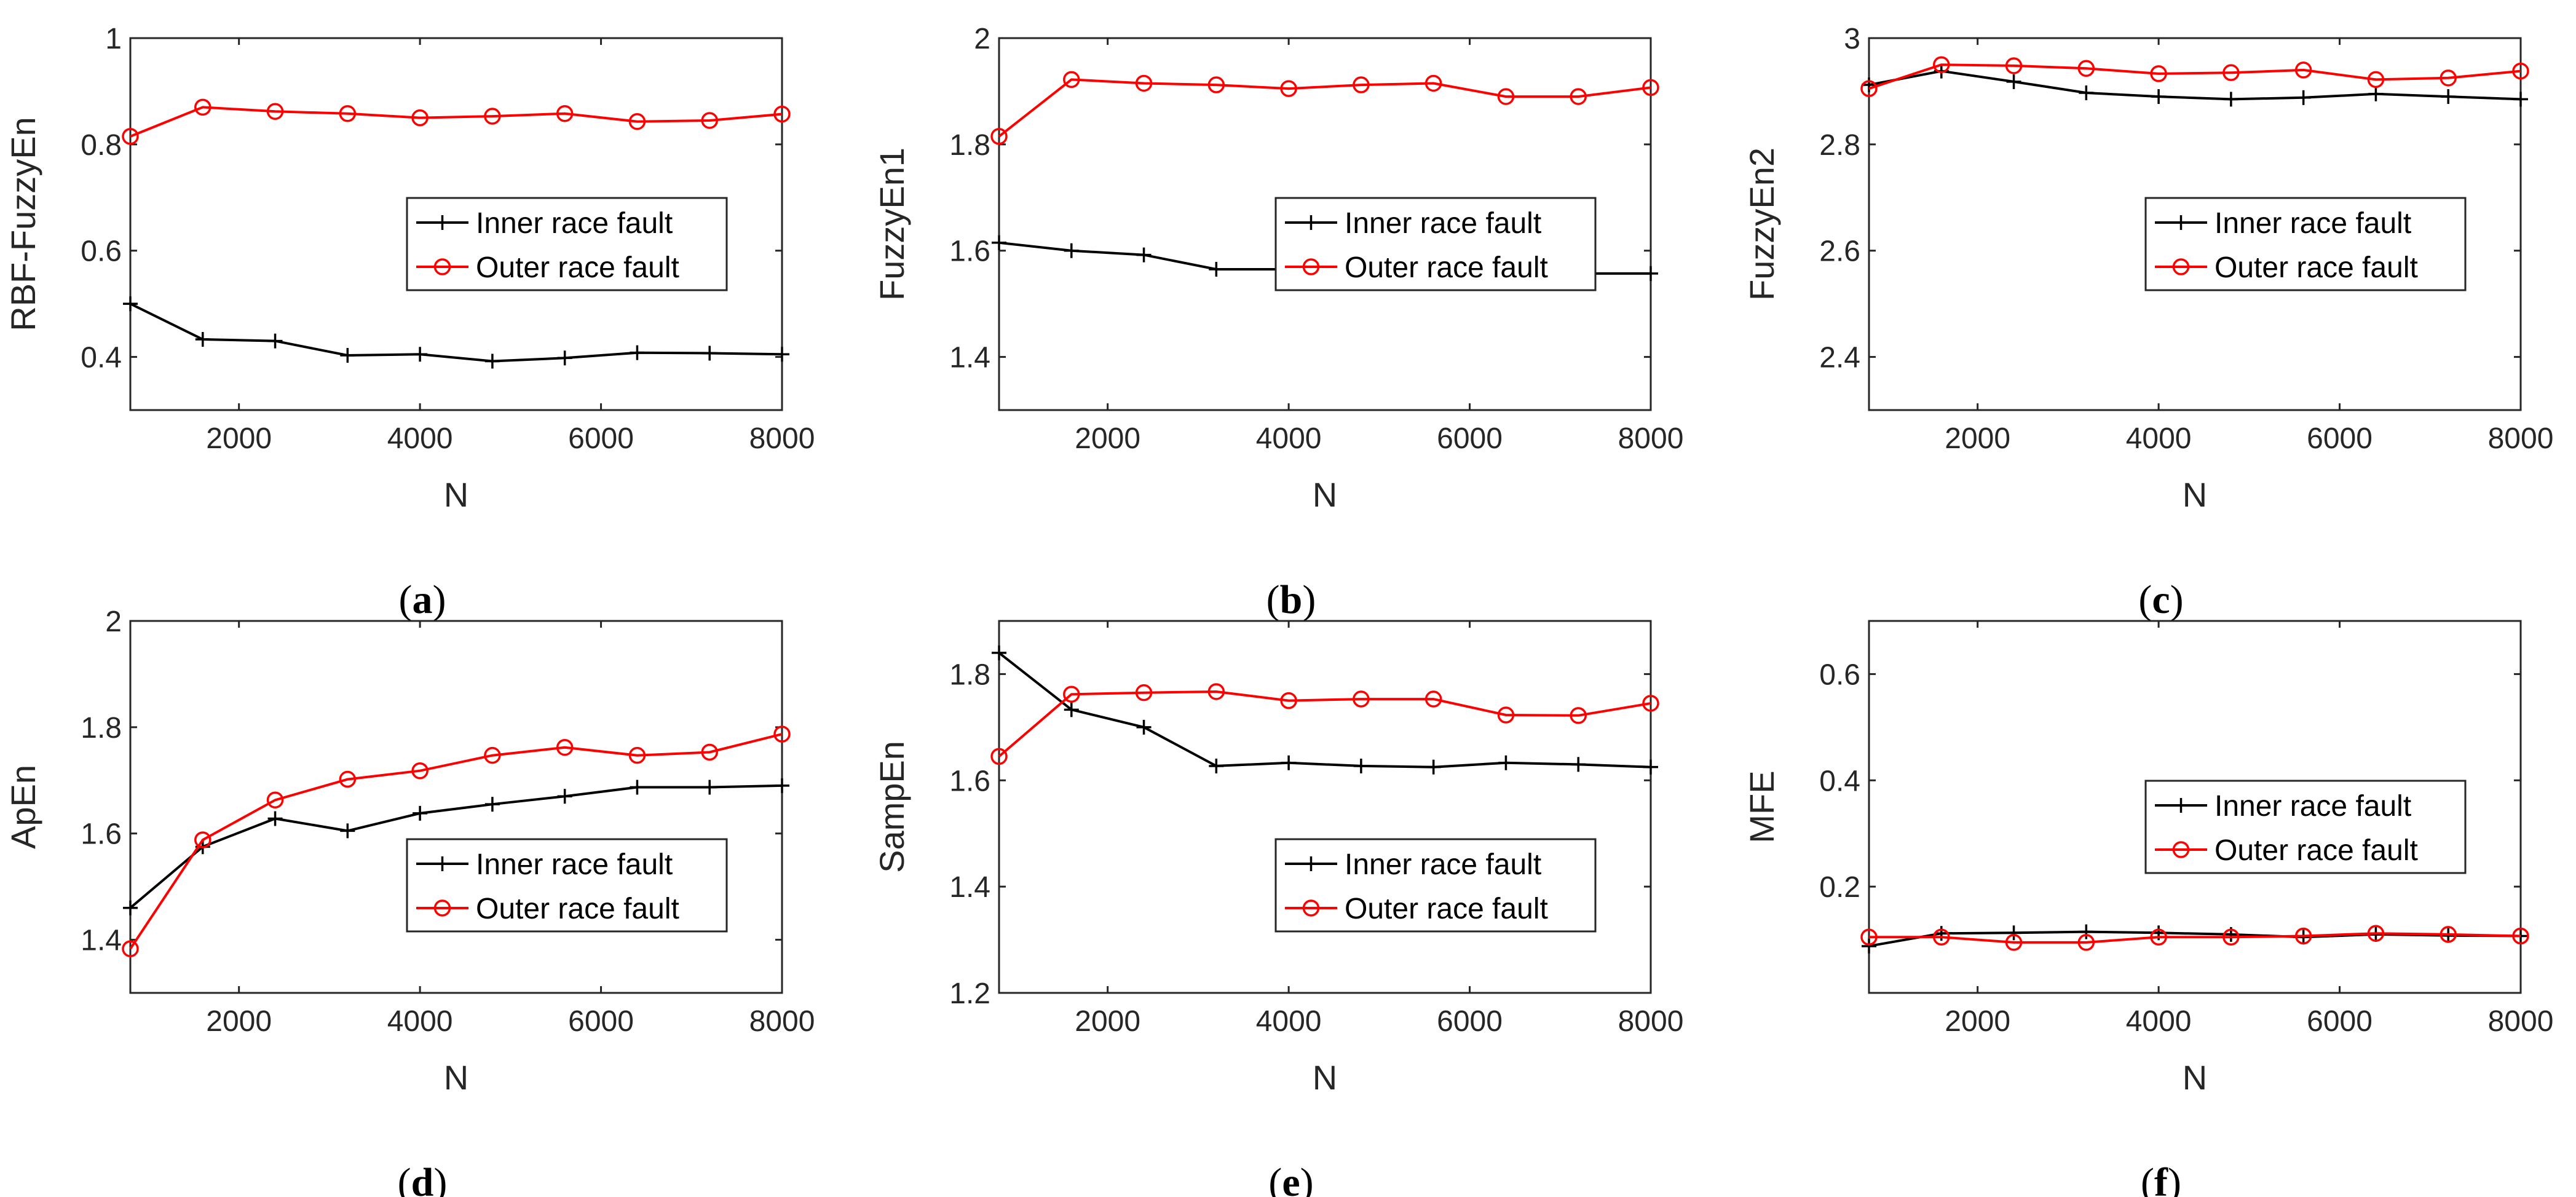 This screenshot has width=2576, height=1197. What do you see at coordinates (970, 675) in the screenshot?
I see `y-tick-label: 1.8` at bounding box center [970, 675].